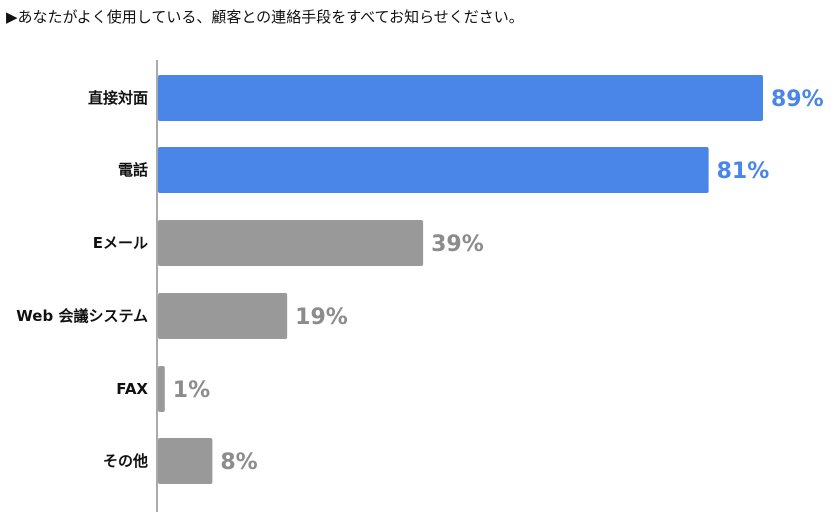  I want to click on value-label: 8%, so click(238, 462).